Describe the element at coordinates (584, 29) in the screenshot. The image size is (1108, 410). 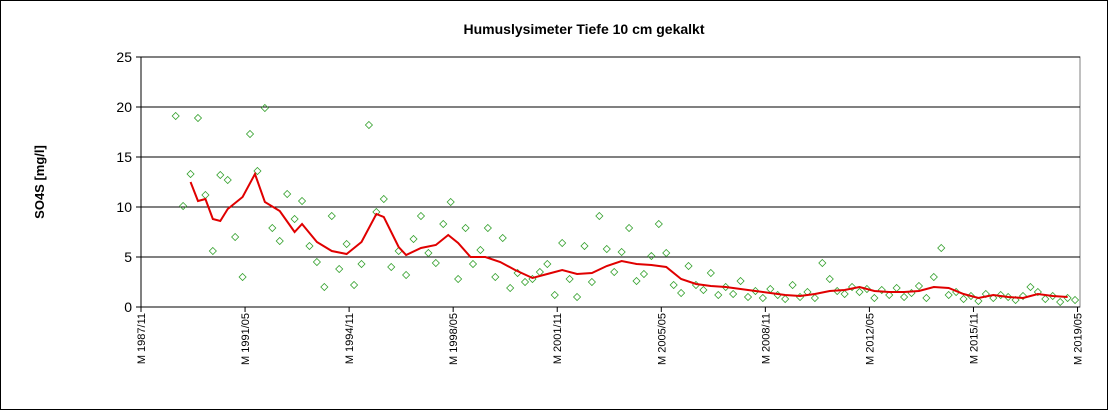
I see `chart-title: Humuslysimeter Tiefe 10 cm gekalkt` at that location.